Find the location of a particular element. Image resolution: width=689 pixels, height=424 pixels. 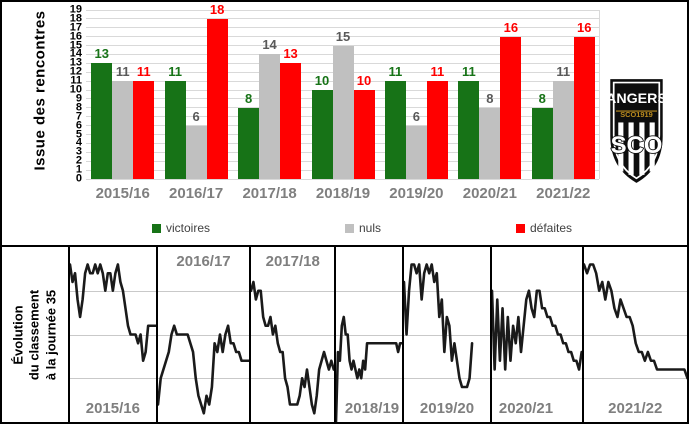

bar-chart-legend: victoires nuls défaites is located at coordinates (362, 228).